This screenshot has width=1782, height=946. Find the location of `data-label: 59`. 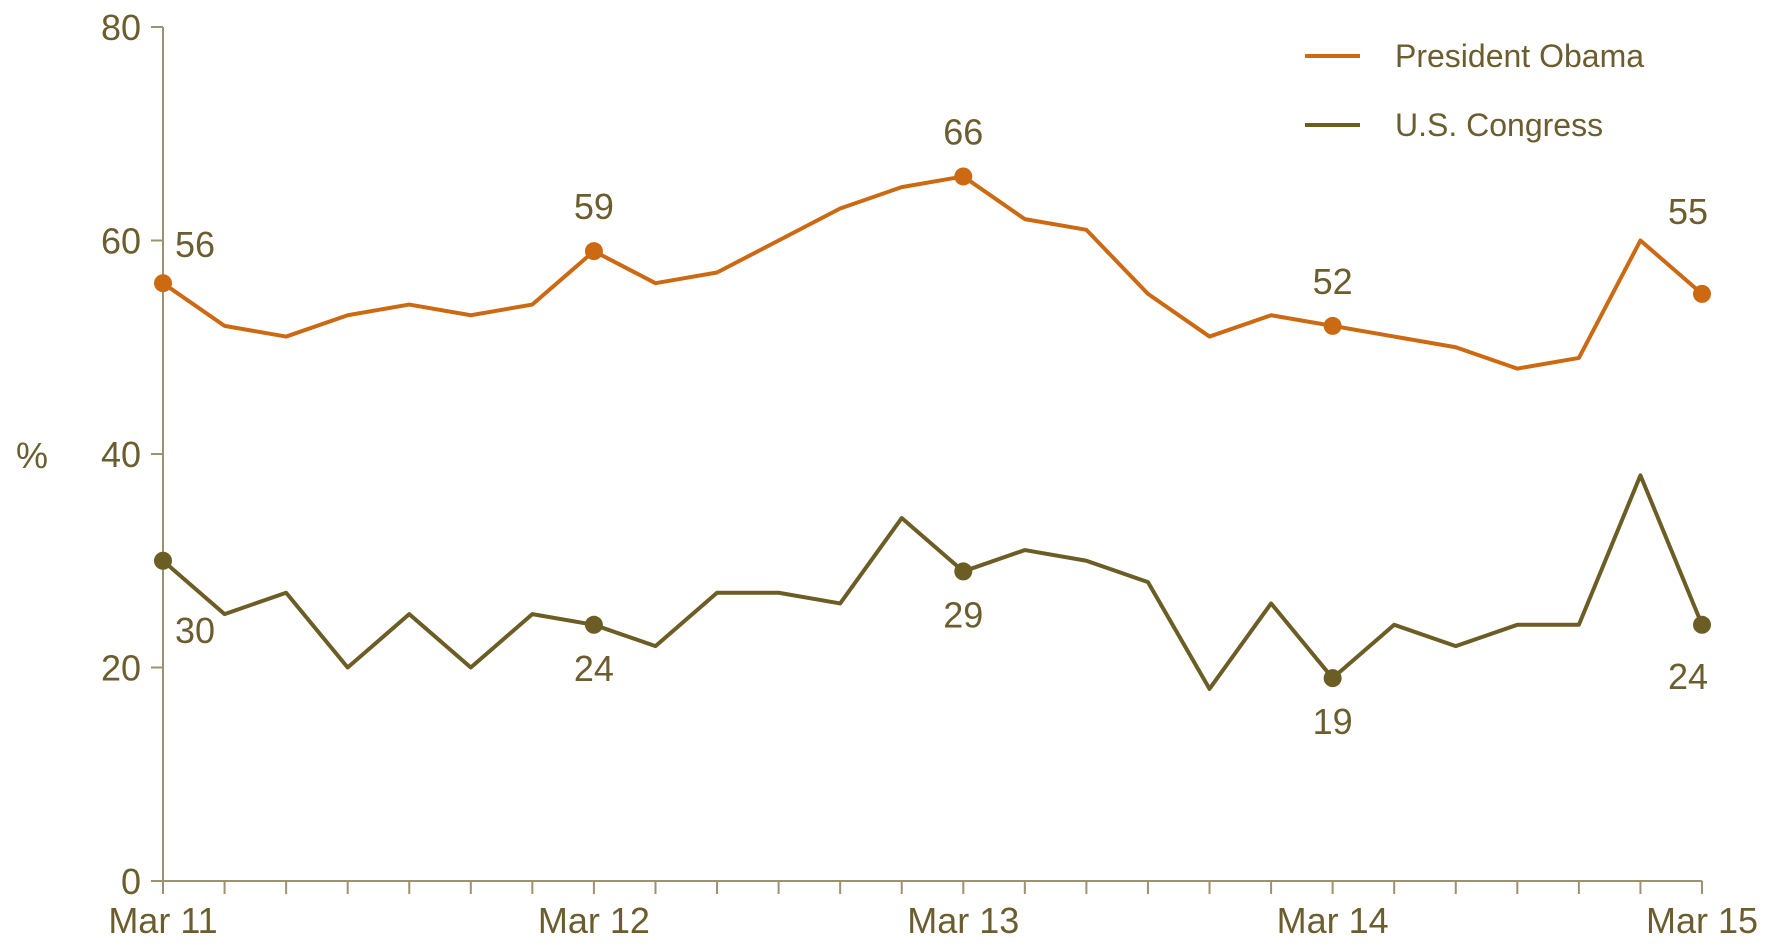

data-label: 59 is located at coordinates (594, 206).